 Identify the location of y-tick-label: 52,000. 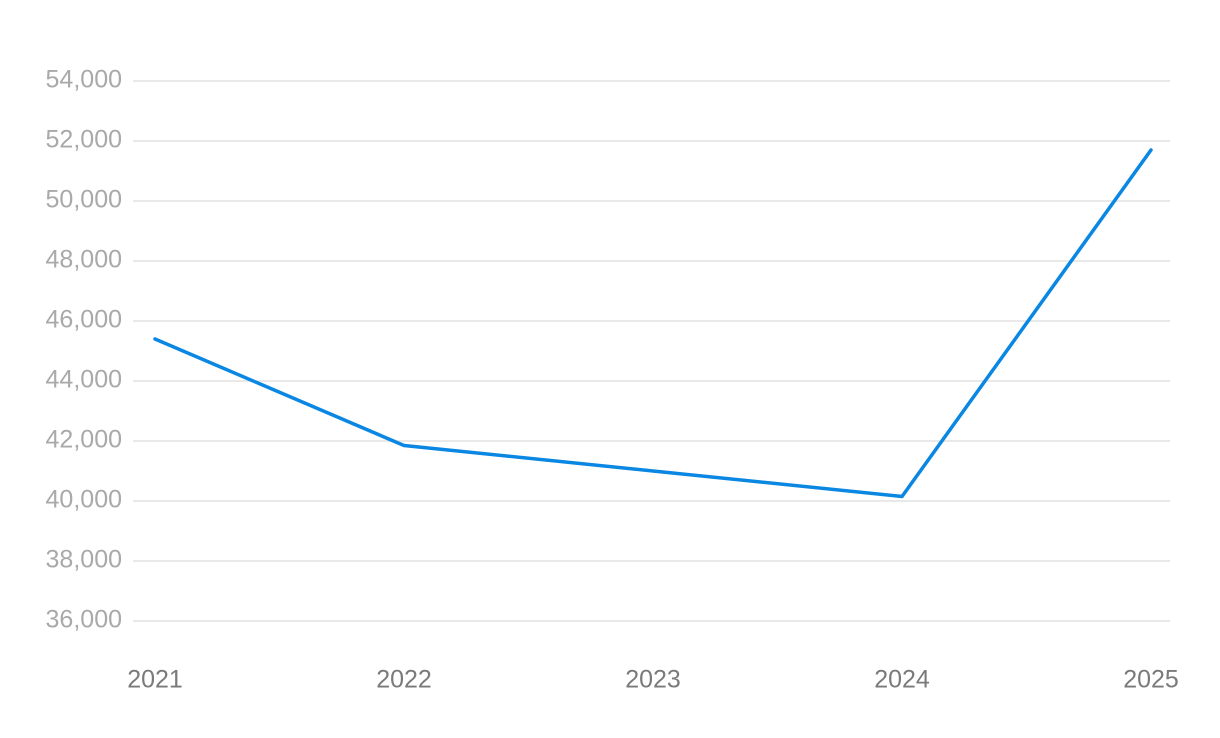
(84, 140).